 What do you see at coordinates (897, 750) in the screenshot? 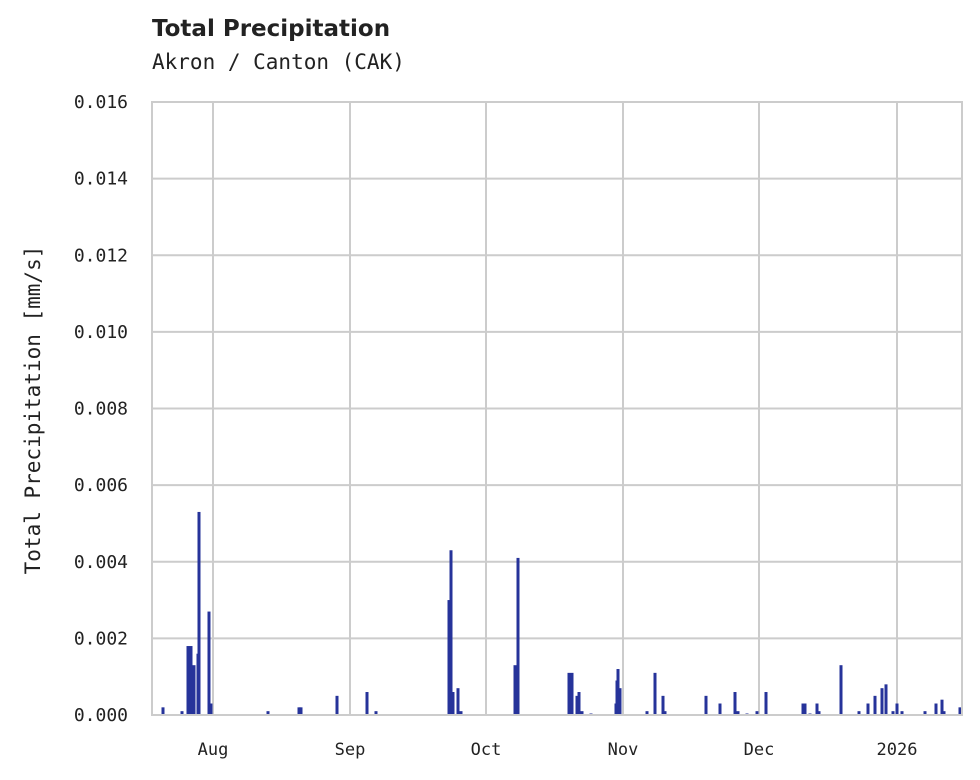
I see `x-tick-label: 2026` at bounding box center [897, 750].